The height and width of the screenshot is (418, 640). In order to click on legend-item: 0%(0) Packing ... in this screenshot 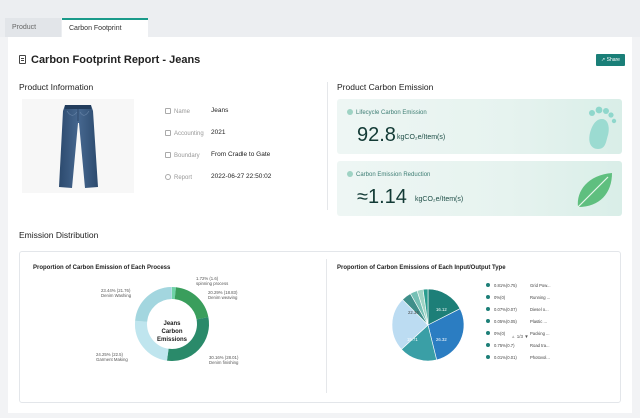, I will do `click(518, 333)`.